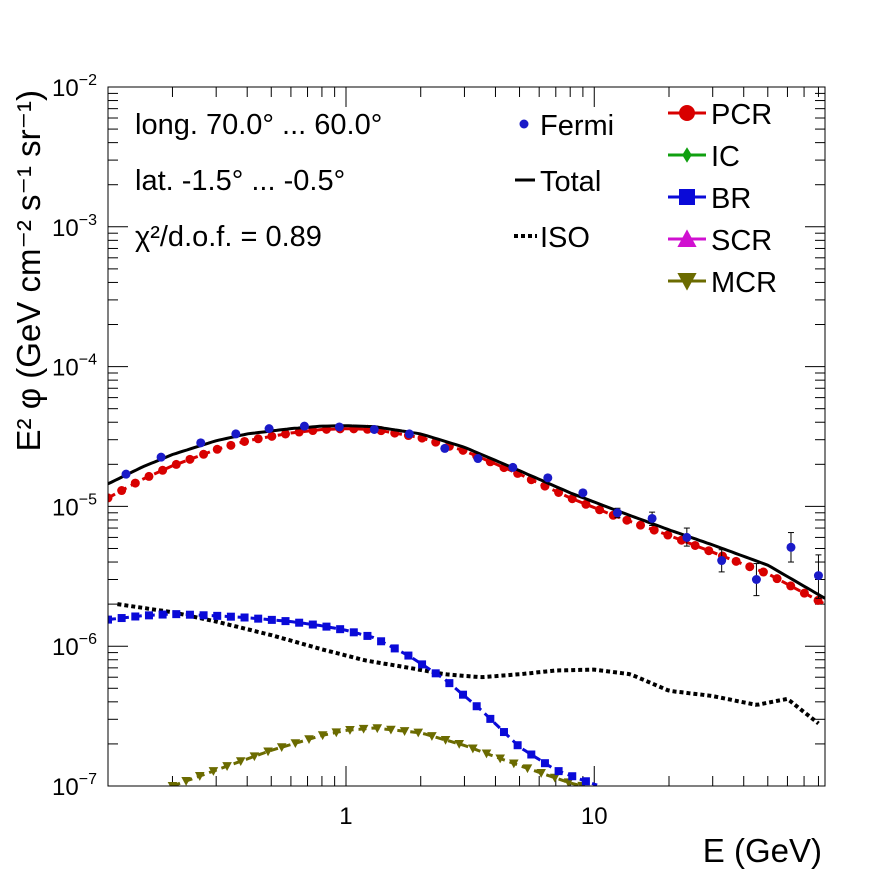  Describe the element at coordinates (345, 816) in the screenshot. I see `x-tick-label: 1` at that location.